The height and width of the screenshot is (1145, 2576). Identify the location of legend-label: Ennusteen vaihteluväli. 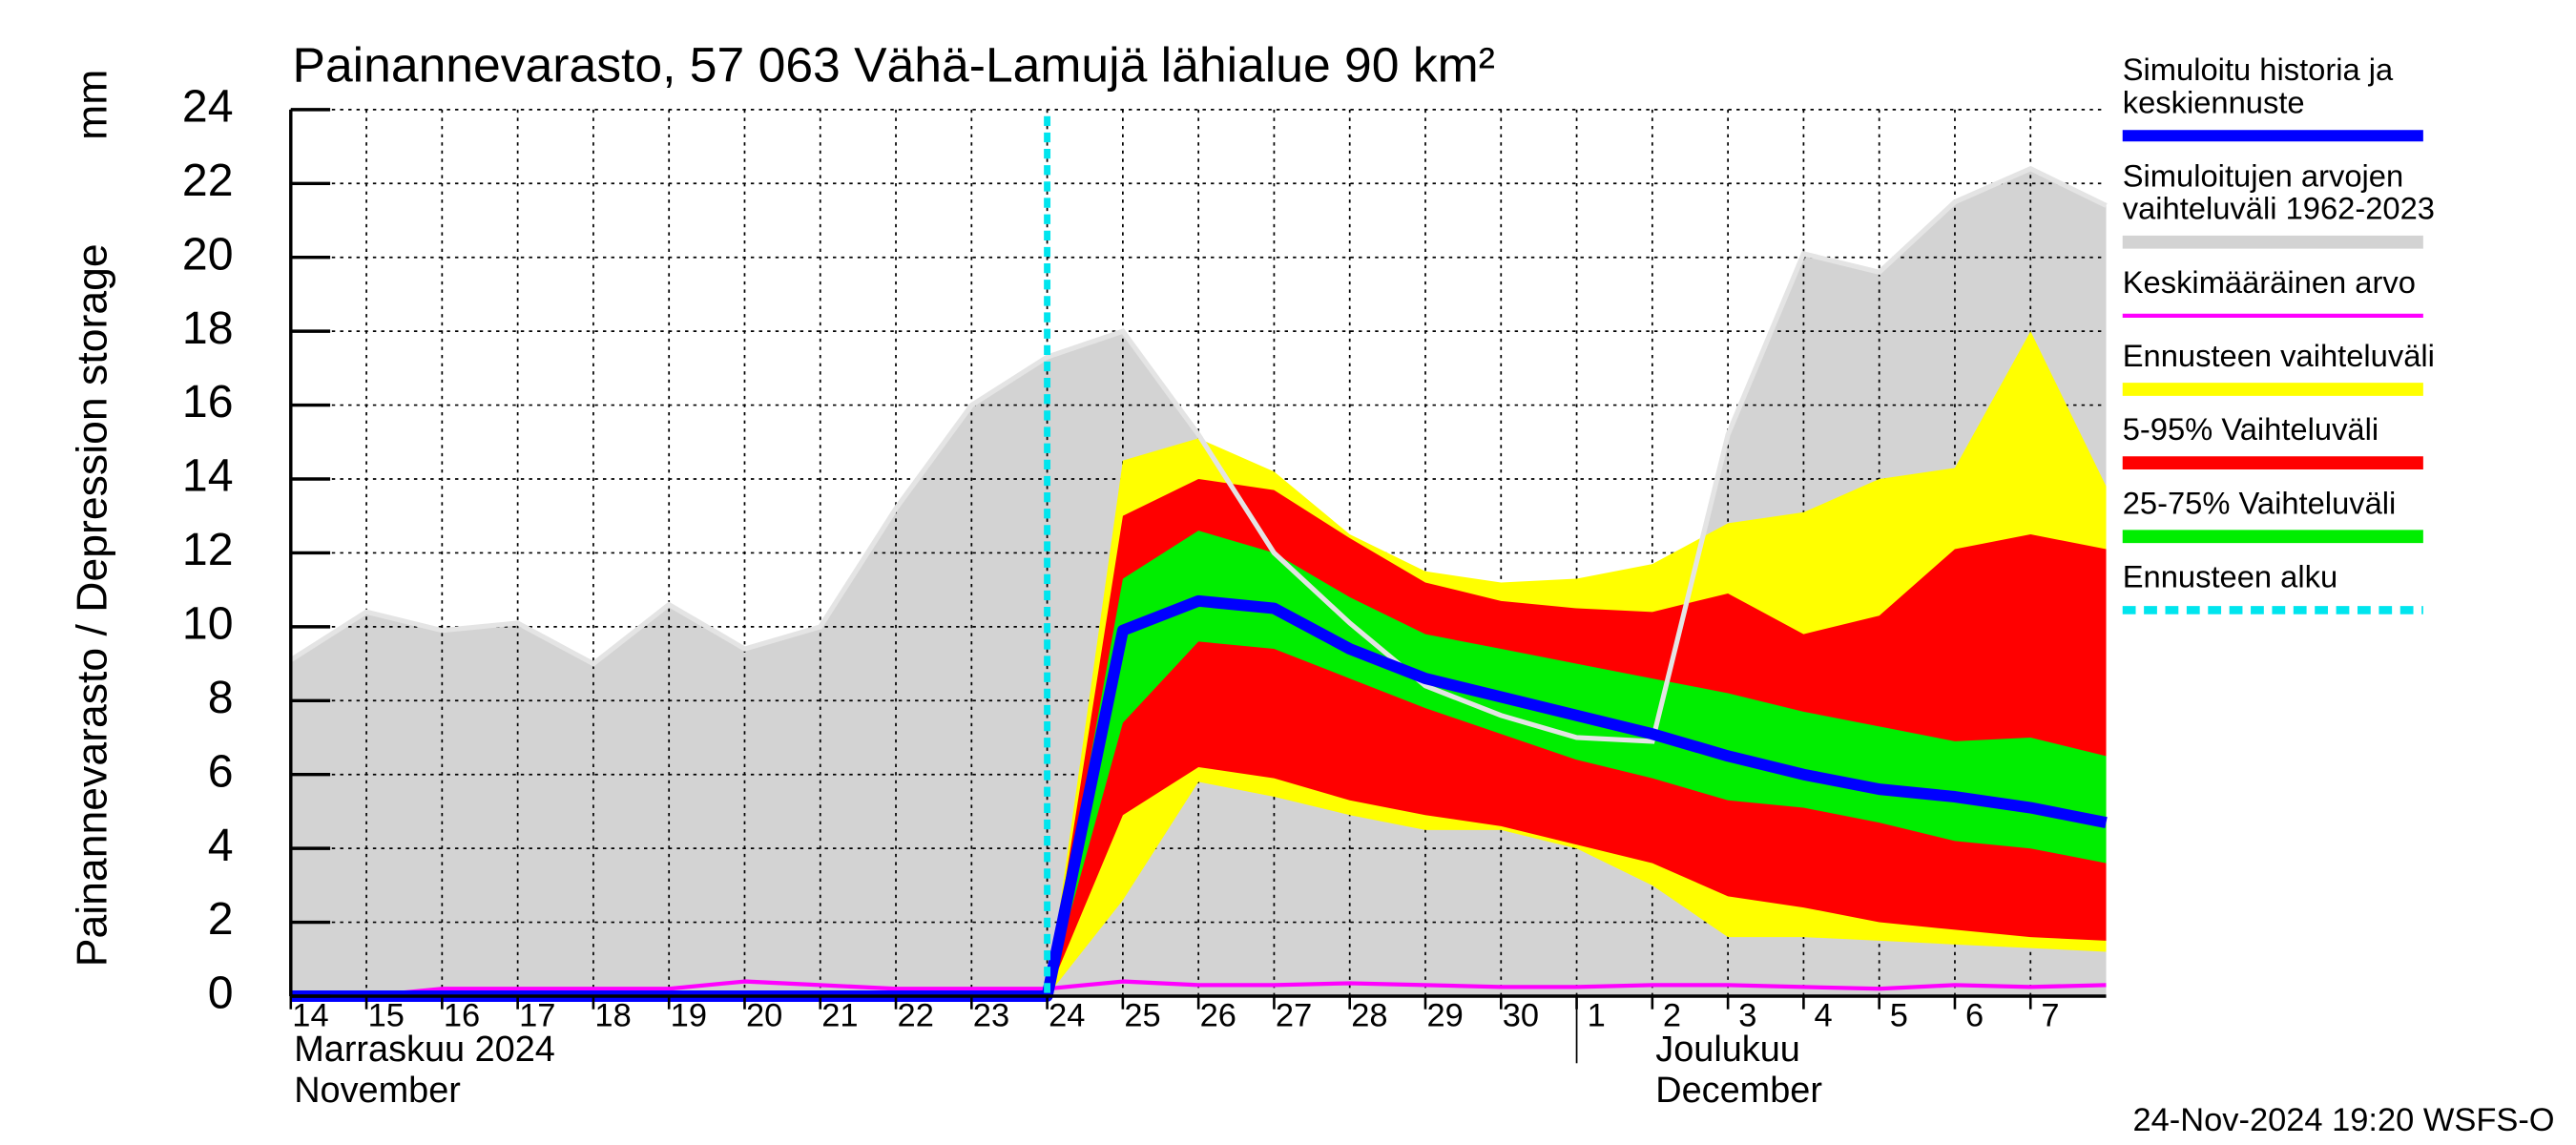
(2279, 355).